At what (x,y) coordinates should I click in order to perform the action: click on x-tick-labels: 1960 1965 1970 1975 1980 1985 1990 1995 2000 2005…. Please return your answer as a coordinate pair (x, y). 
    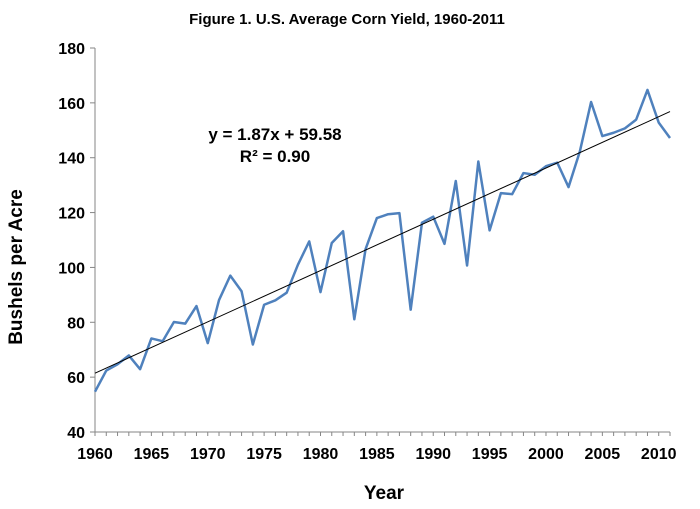
    Looking at the image, I should click on (376, 454).